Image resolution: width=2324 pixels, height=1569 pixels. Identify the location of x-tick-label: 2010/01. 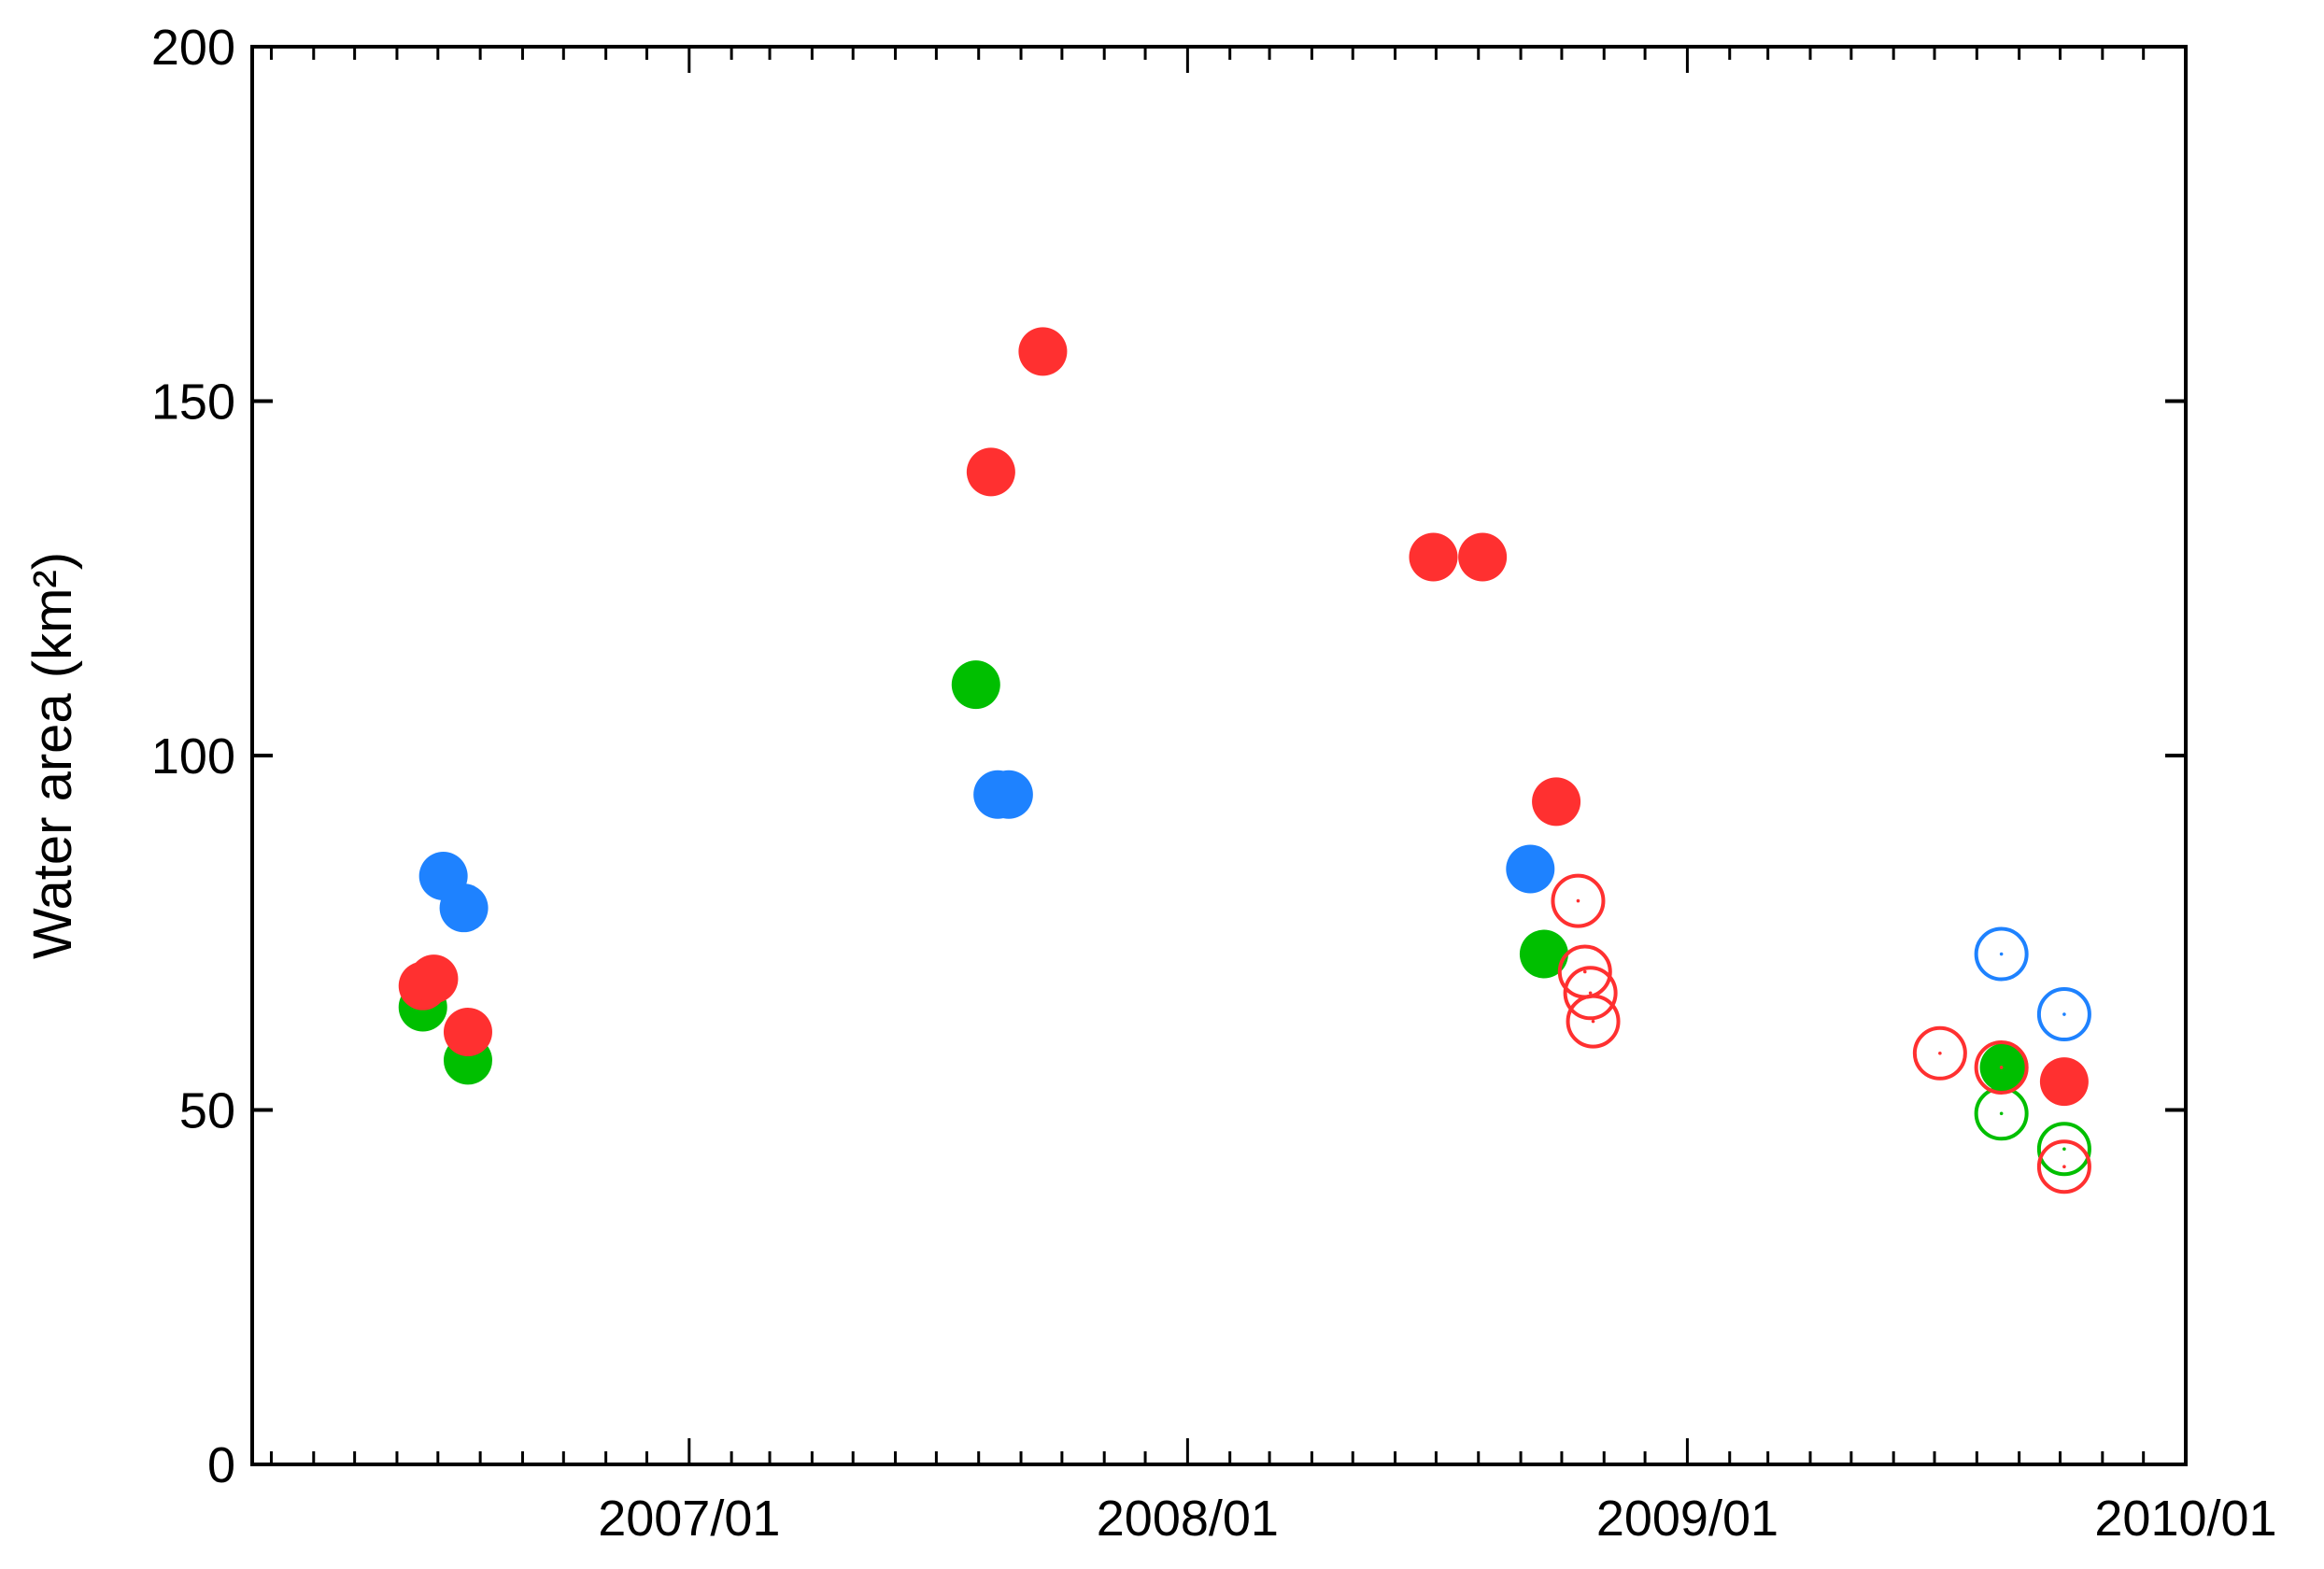
(2185, 1519).